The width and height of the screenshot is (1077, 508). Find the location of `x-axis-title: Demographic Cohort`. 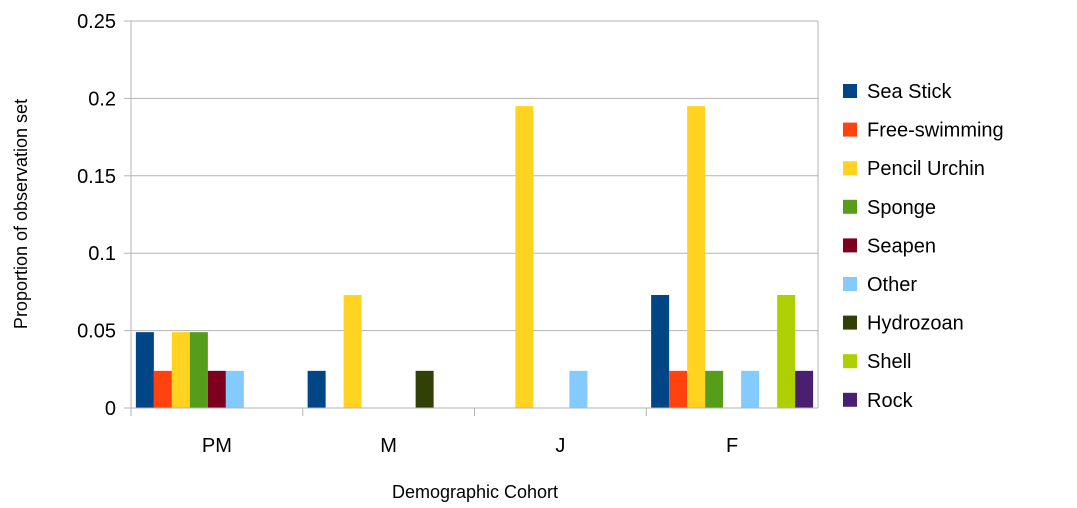

x-axis-title: Demographic Cohort is located at coordinates (475, 492).